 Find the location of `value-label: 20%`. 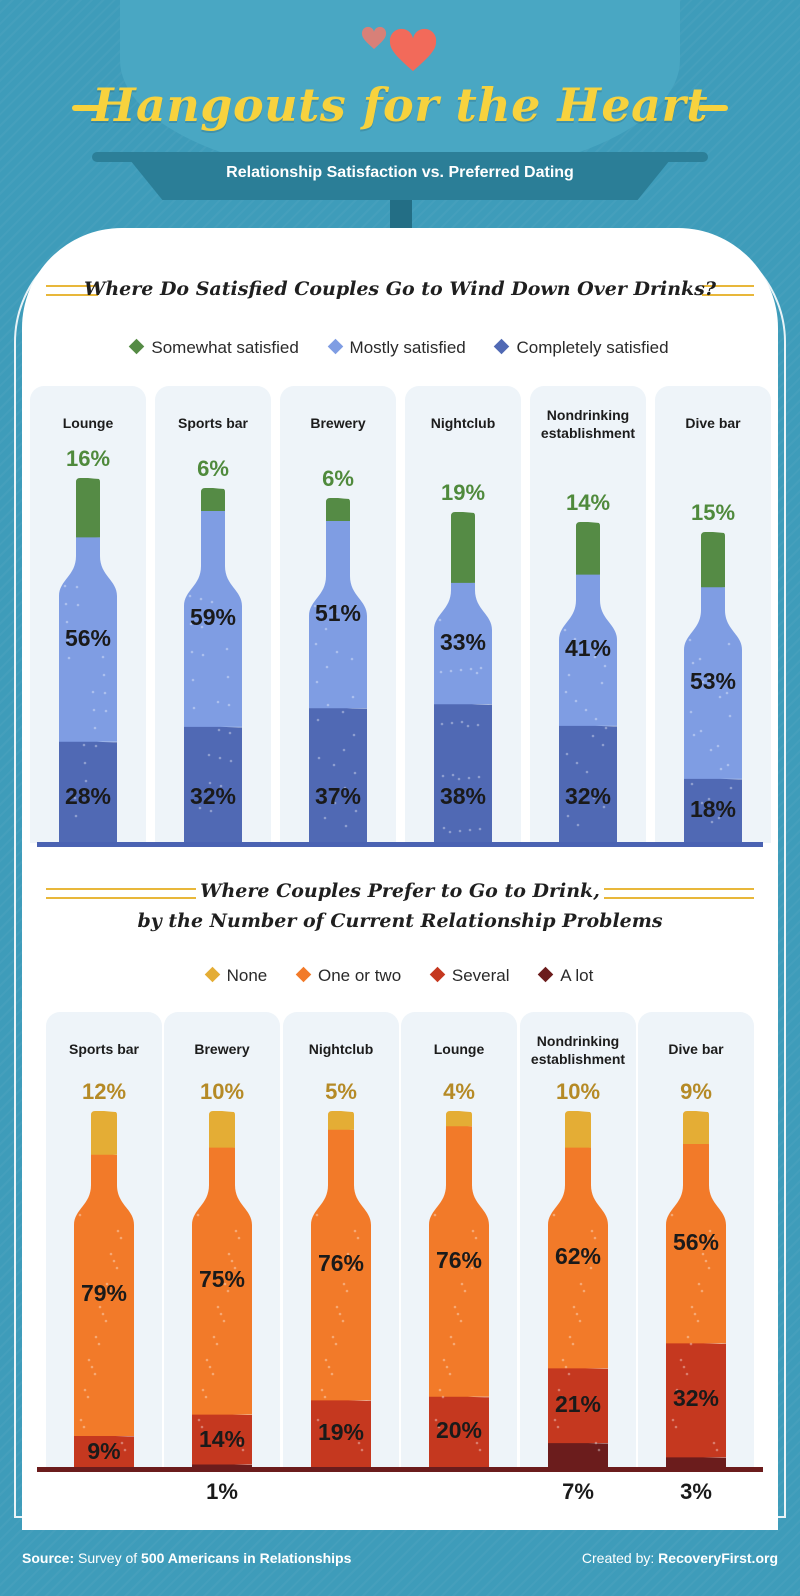

value-label: 20% is located at coordinates (459, 1430).